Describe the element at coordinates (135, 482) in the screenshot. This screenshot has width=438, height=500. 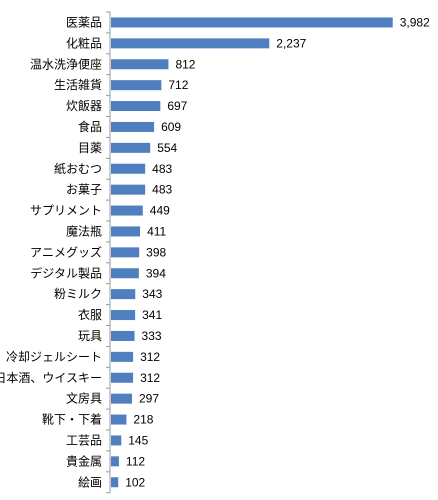
I see `data-label: 102` at that location.